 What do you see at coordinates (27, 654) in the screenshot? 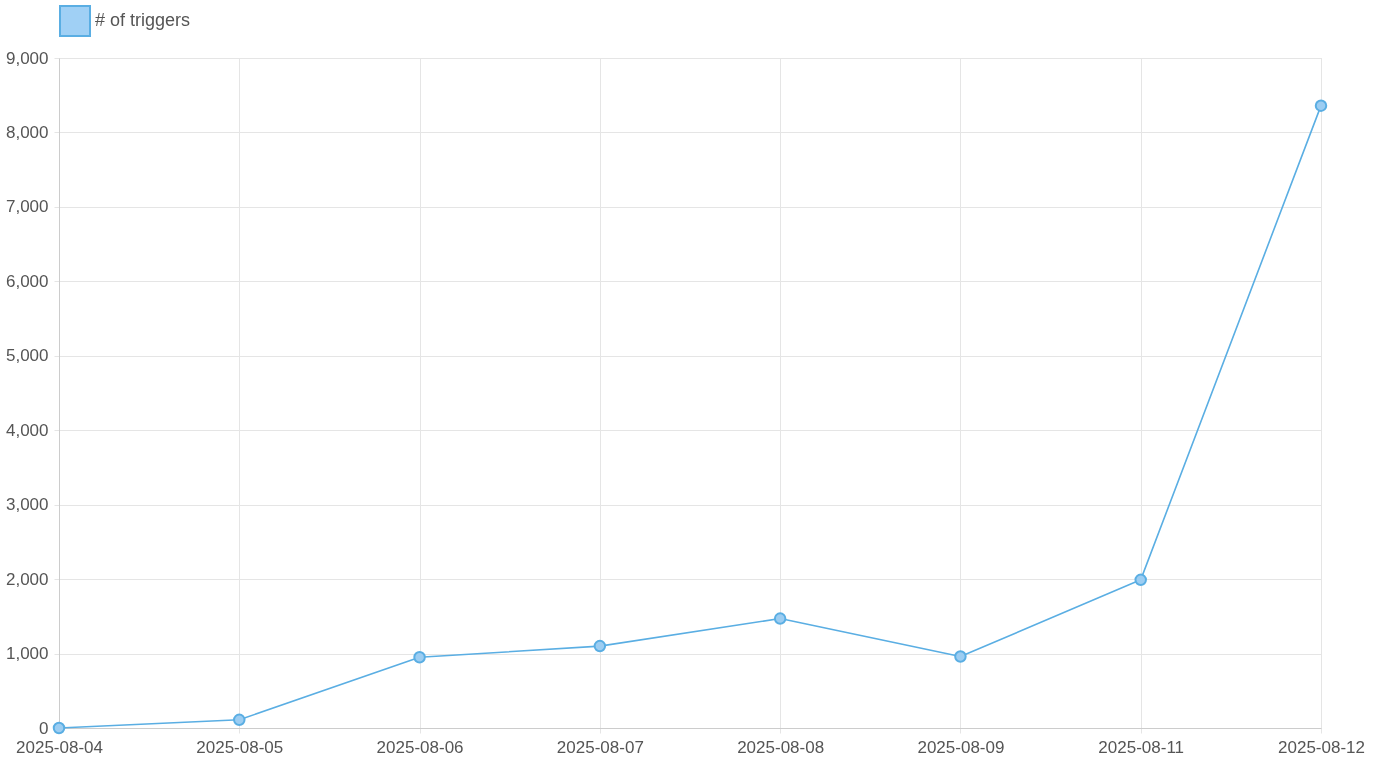
I see `y-tick-label: 1,000` at bounding box center [27, 654].